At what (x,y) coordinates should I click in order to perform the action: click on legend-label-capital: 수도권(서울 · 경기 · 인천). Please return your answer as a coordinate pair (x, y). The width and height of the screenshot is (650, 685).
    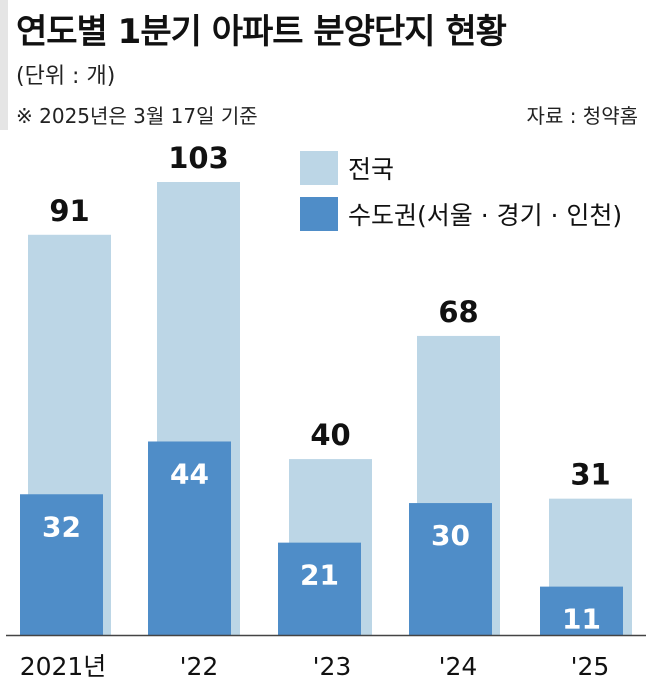
    Looking at the image, I should click on (485, 215).